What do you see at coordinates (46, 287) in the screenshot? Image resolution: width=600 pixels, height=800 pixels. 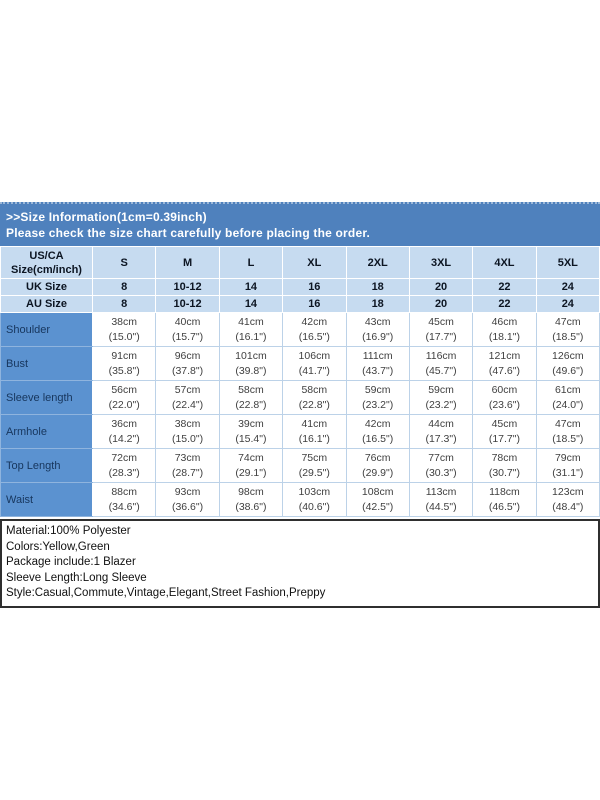 I see `uk-size-label: UK Size` at bounding box center [46, 287].